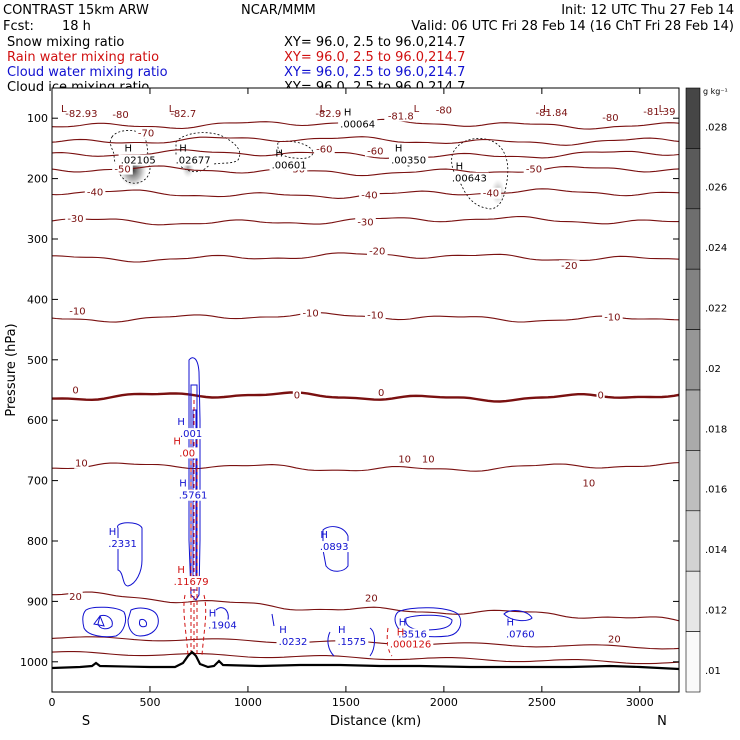 The image size is (740, 740). I want to click on temperature-label-32: 10, so click(428, 459).